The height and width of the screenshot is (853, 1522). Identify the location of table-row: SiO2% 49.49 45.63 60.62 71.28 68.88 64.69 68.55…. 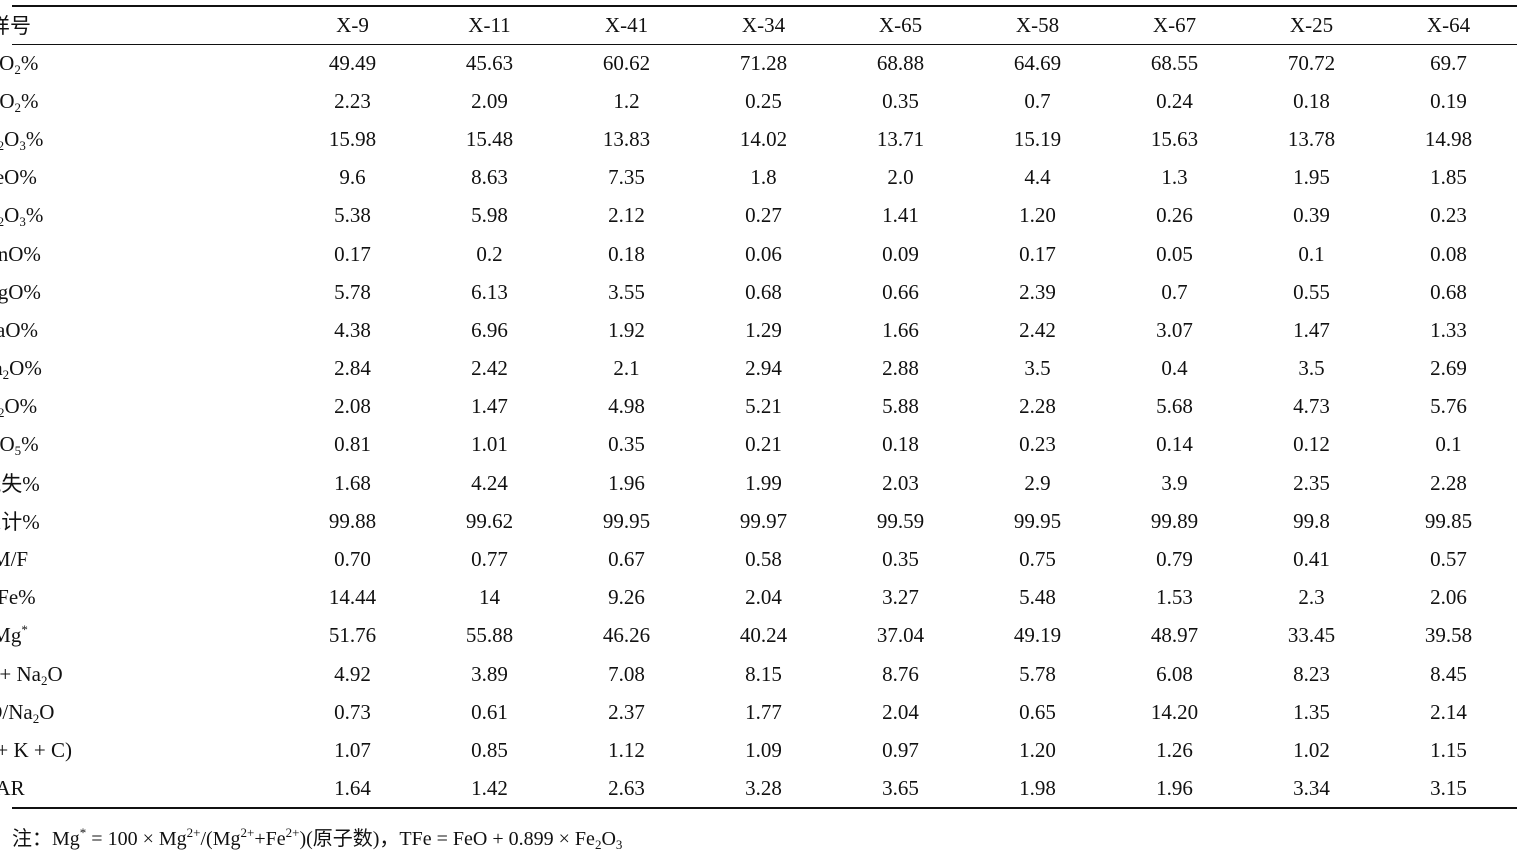
(758, 63).